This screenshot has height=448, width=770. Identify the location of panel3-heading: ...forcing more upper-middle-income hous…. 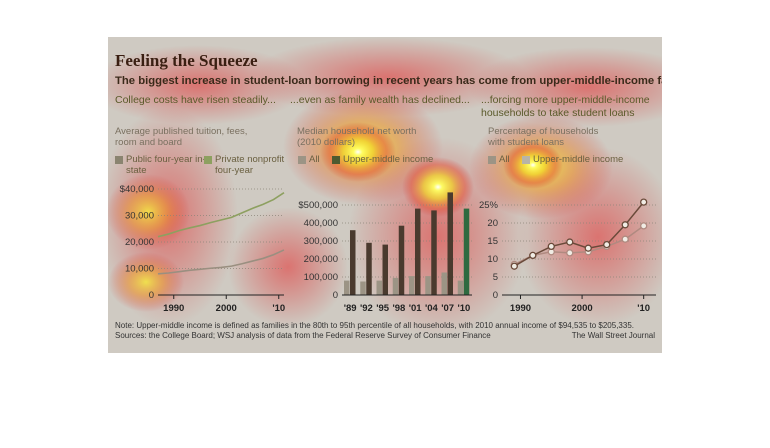
(565, 106).